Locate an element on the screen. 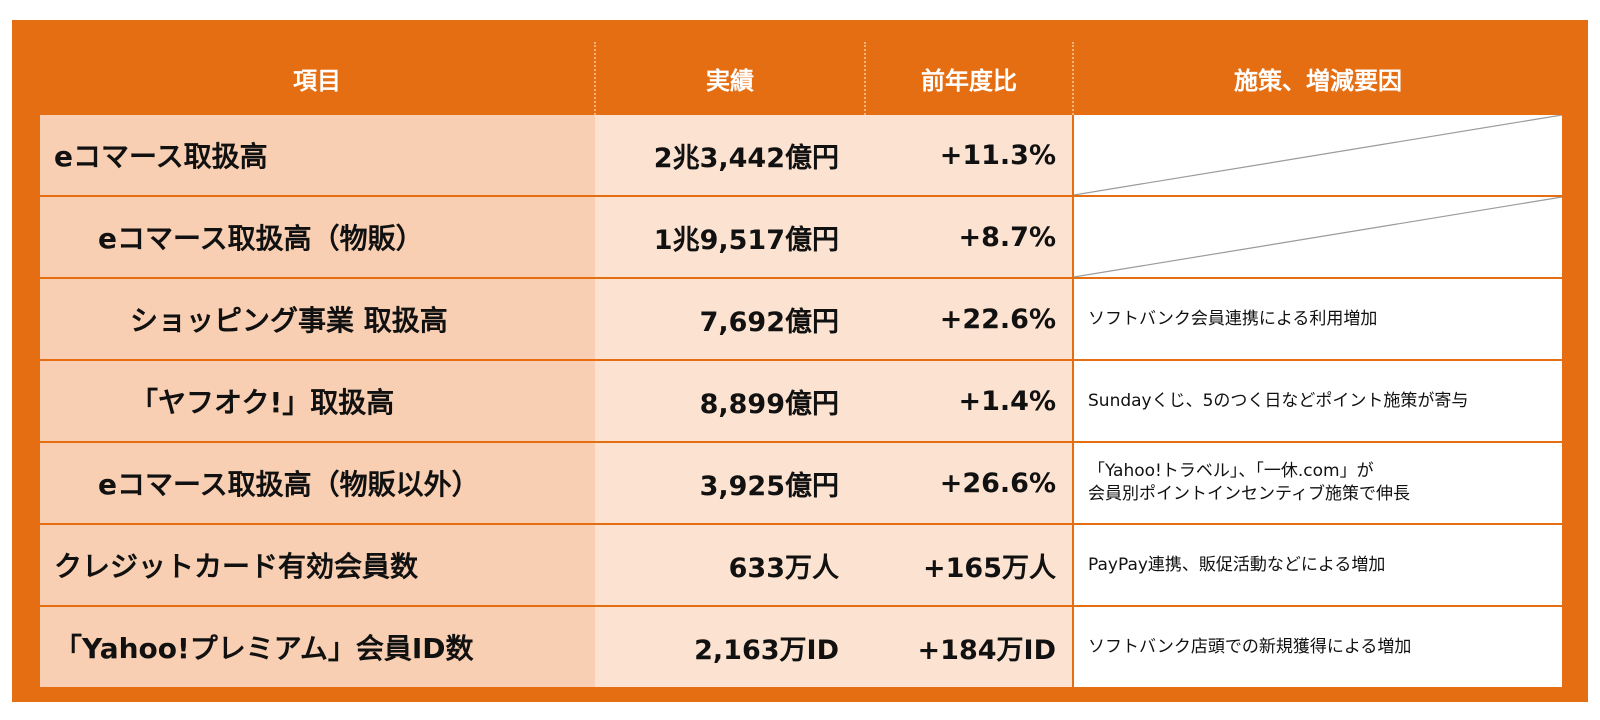 The width and height of the screenshot is (1600, 720). note-cell: ソフトバンク店頭での新規獲得による増加 is located at coordinates (1317, 646).